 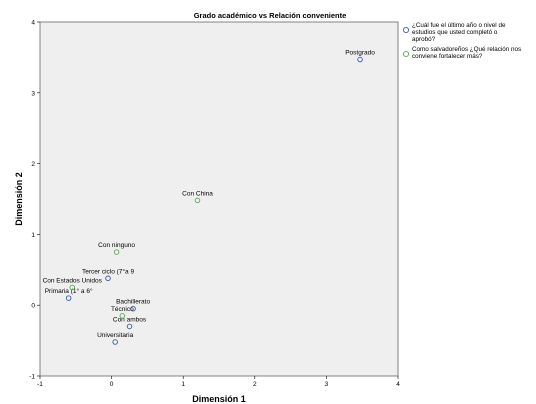 What do you see at coordinates (33, 23) in the screenshot?
I see `y-tick-label: 4` at bounding box center [33, 23].